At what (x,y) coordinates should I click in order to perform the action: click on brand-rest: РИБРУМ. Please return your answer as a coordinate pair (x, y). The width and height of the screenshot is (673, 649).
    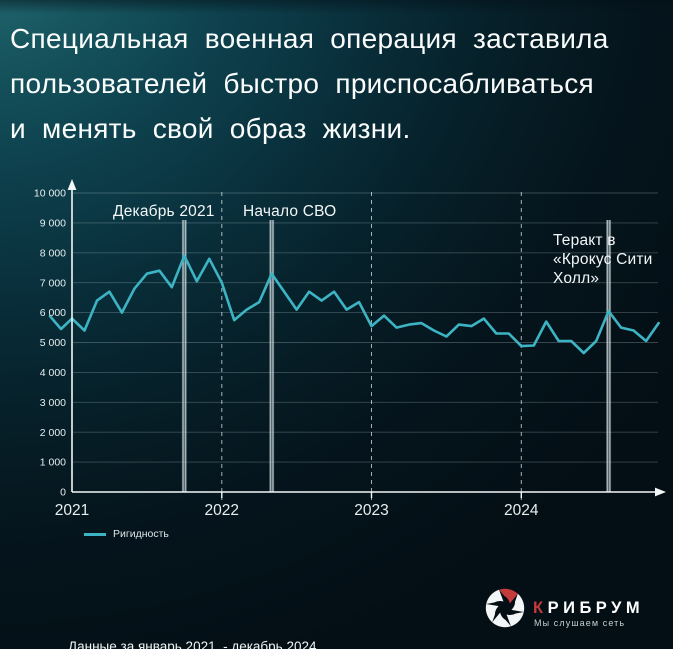
    Looking at the image, I should click on (596, 608).